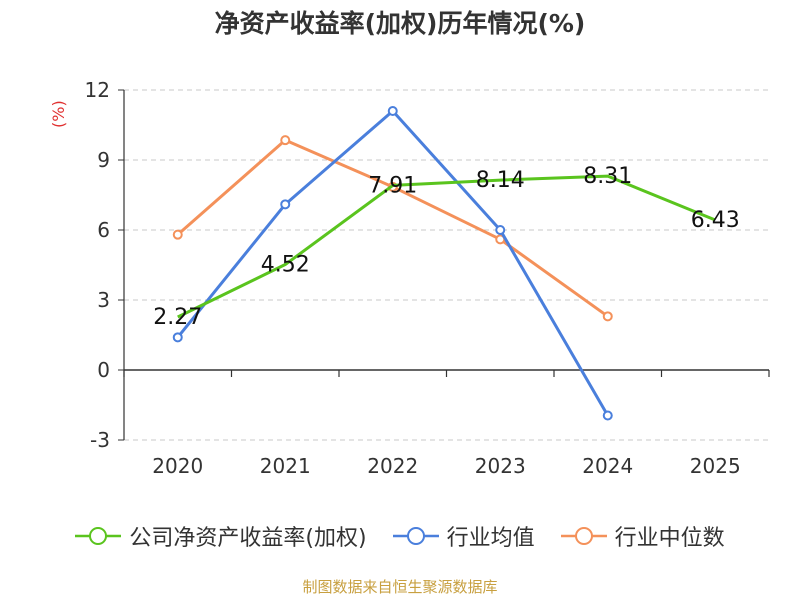  What do you see at coordinates (177, 317) in the screenshot?
I see `data-label: 2.27` at bounding box center [177, 317].